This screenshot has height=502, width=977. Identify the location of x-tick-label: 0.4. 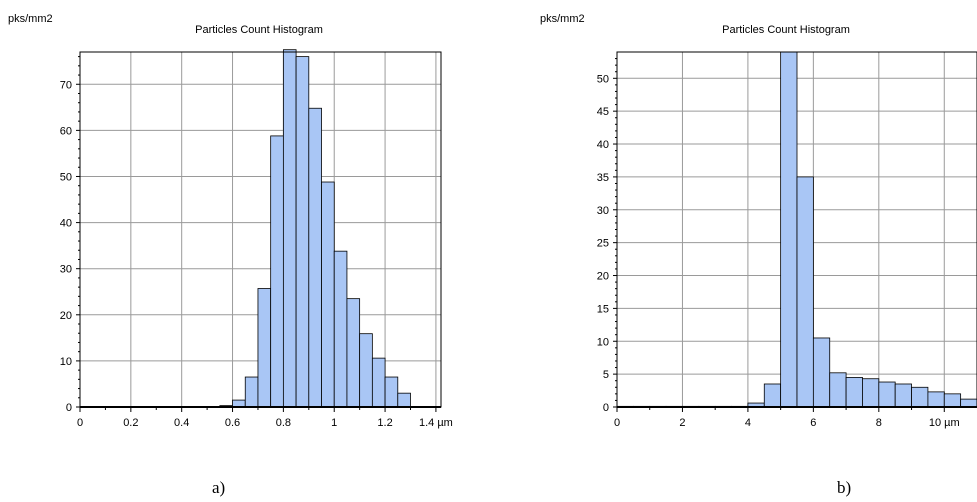
(181, 423).